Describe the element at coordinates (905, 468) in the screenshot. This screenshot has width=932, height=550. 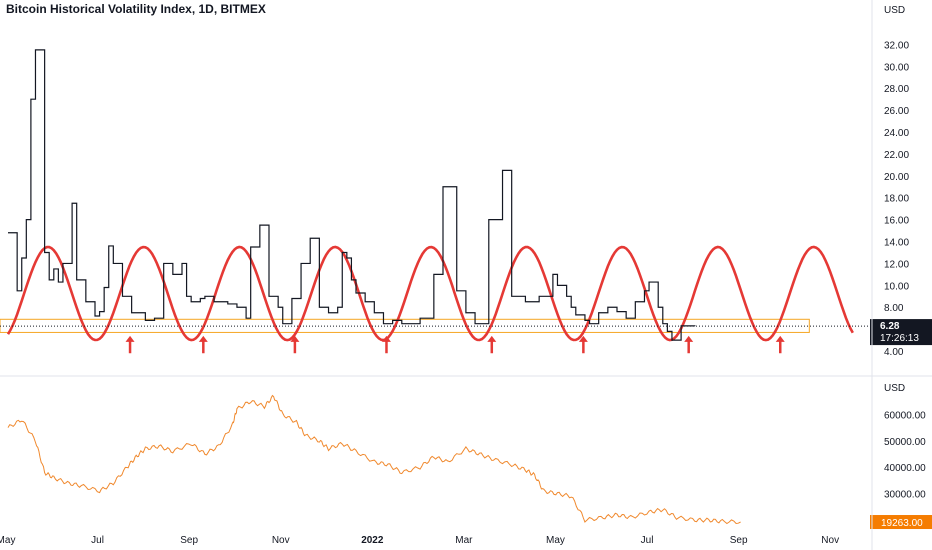
I see `lower-y-tick: 40000.00` at that location.